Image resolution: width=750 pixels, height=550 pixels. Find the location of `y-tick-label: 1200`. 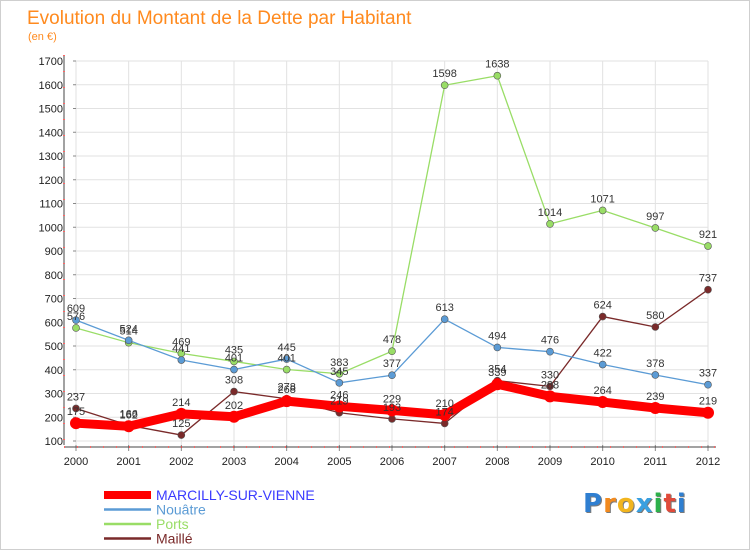

y-tick-label: 1200 is located at coordinates (51, 181).